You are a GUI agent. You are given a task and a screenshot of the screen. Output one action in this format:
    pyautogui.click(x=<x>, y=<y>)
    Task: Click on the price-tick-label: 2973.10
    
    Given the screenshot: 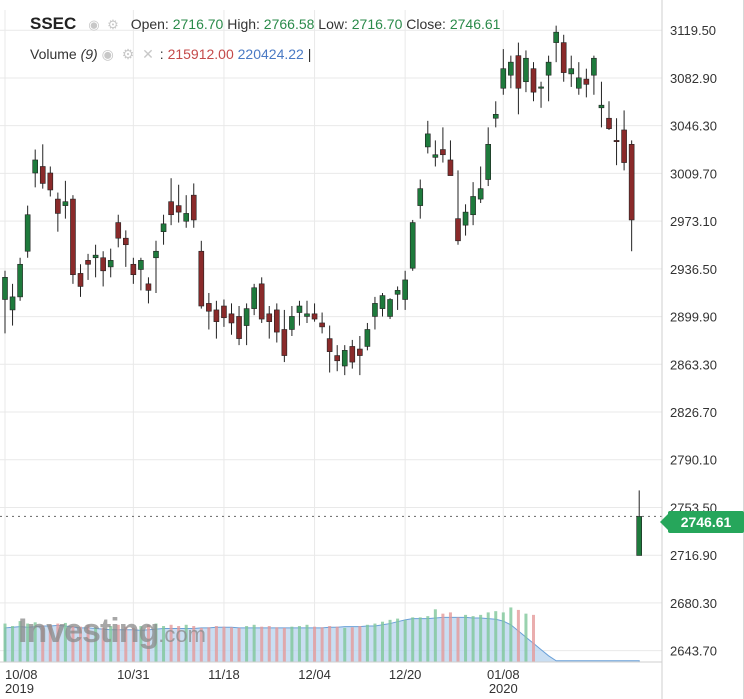 What is the action you would take?
    pyautogui.click(x=693, y=221)
    